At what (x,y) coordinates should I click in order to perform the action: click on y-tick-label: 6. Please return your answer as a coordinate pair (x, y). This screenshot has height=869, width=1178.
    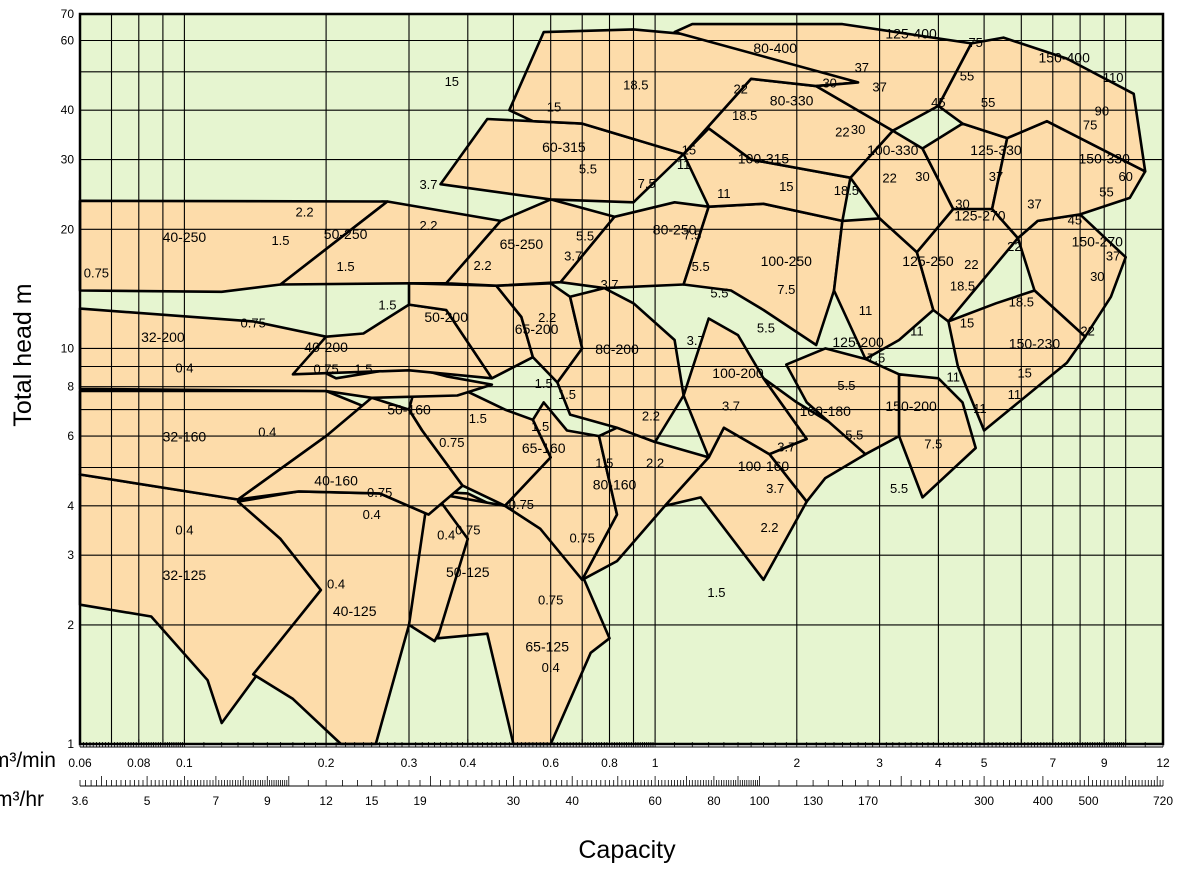
    Looking at the image, I should click on (70, 436).